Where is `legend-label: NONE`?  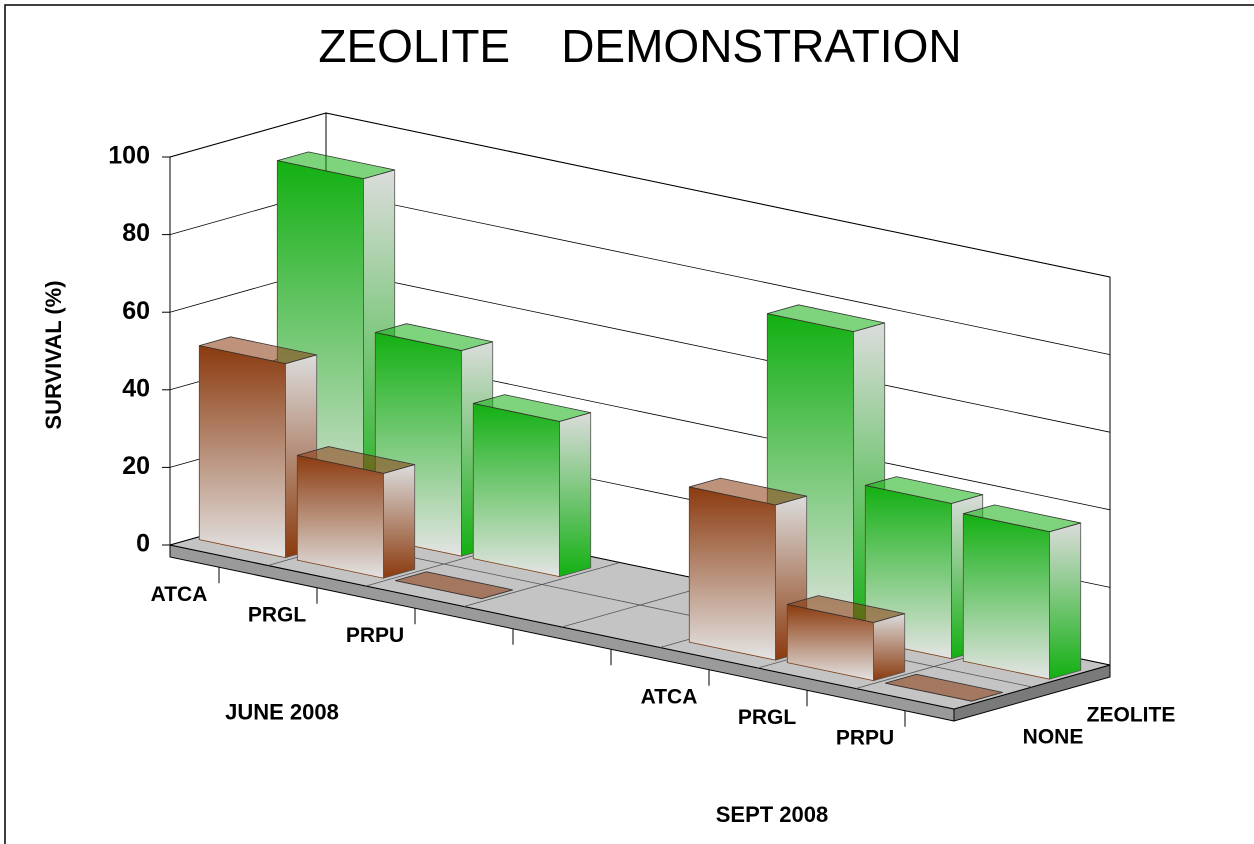
legend-label: NONE is located at coordinates (1053, 737).